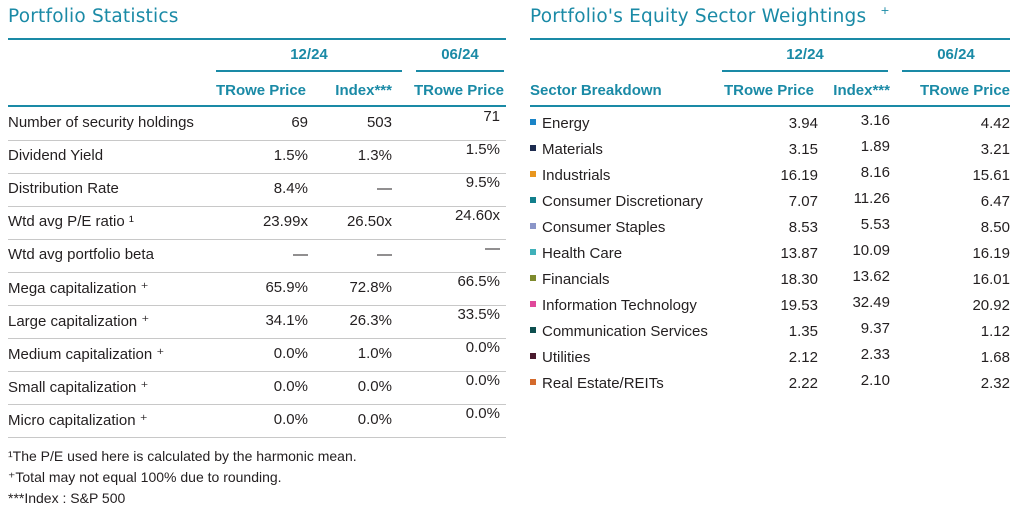  Describe the element at coordinates (770, 177) in the screenshot. I see `sector-row: Industrials 16.19 8.16 15.61` at that location.